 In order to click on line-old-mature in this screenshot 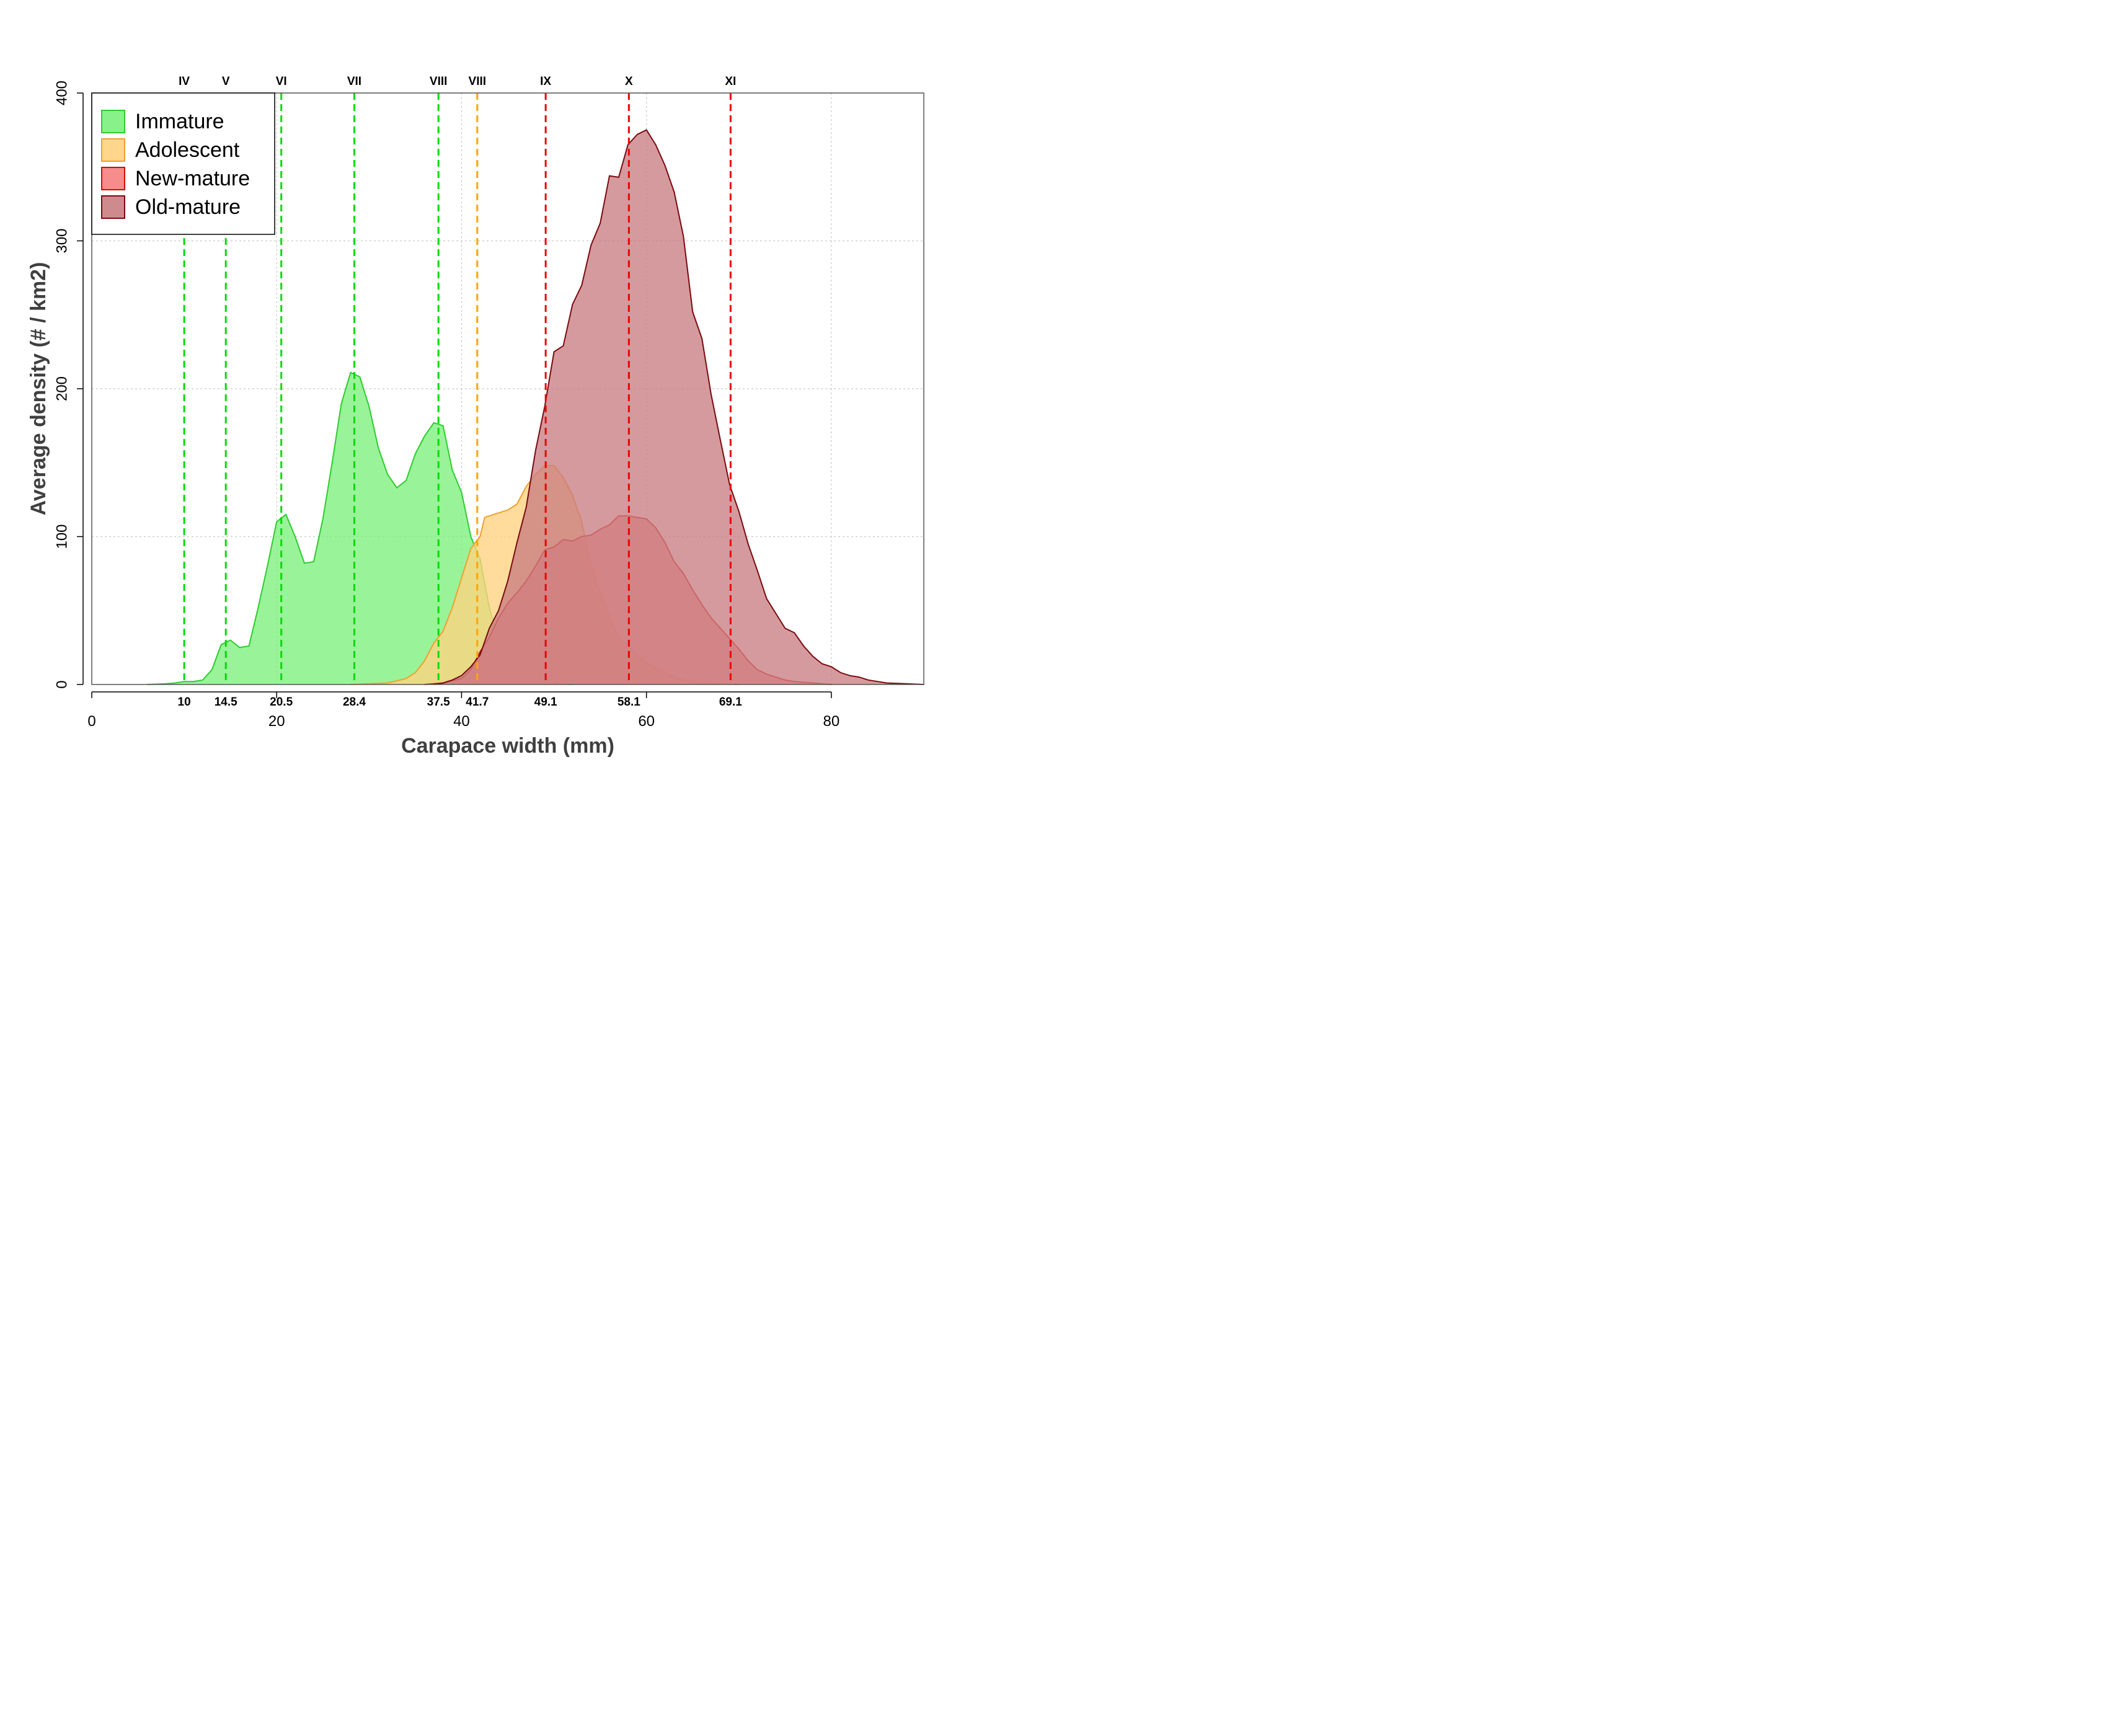, I will do `click(678, 407)`.